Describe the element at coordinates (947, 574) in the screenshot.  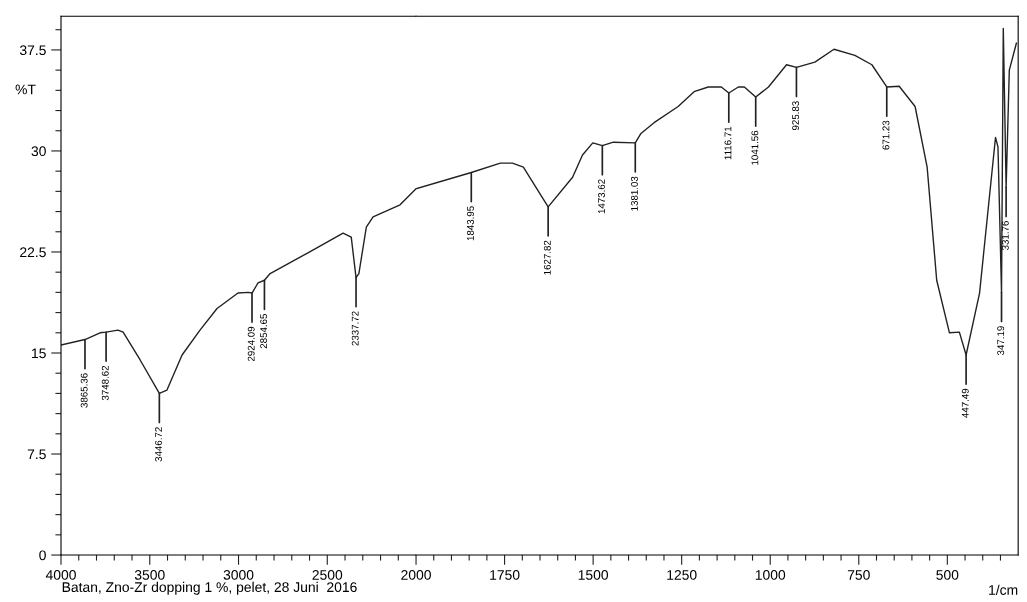
I see `x-tick-label: 500` at that location.